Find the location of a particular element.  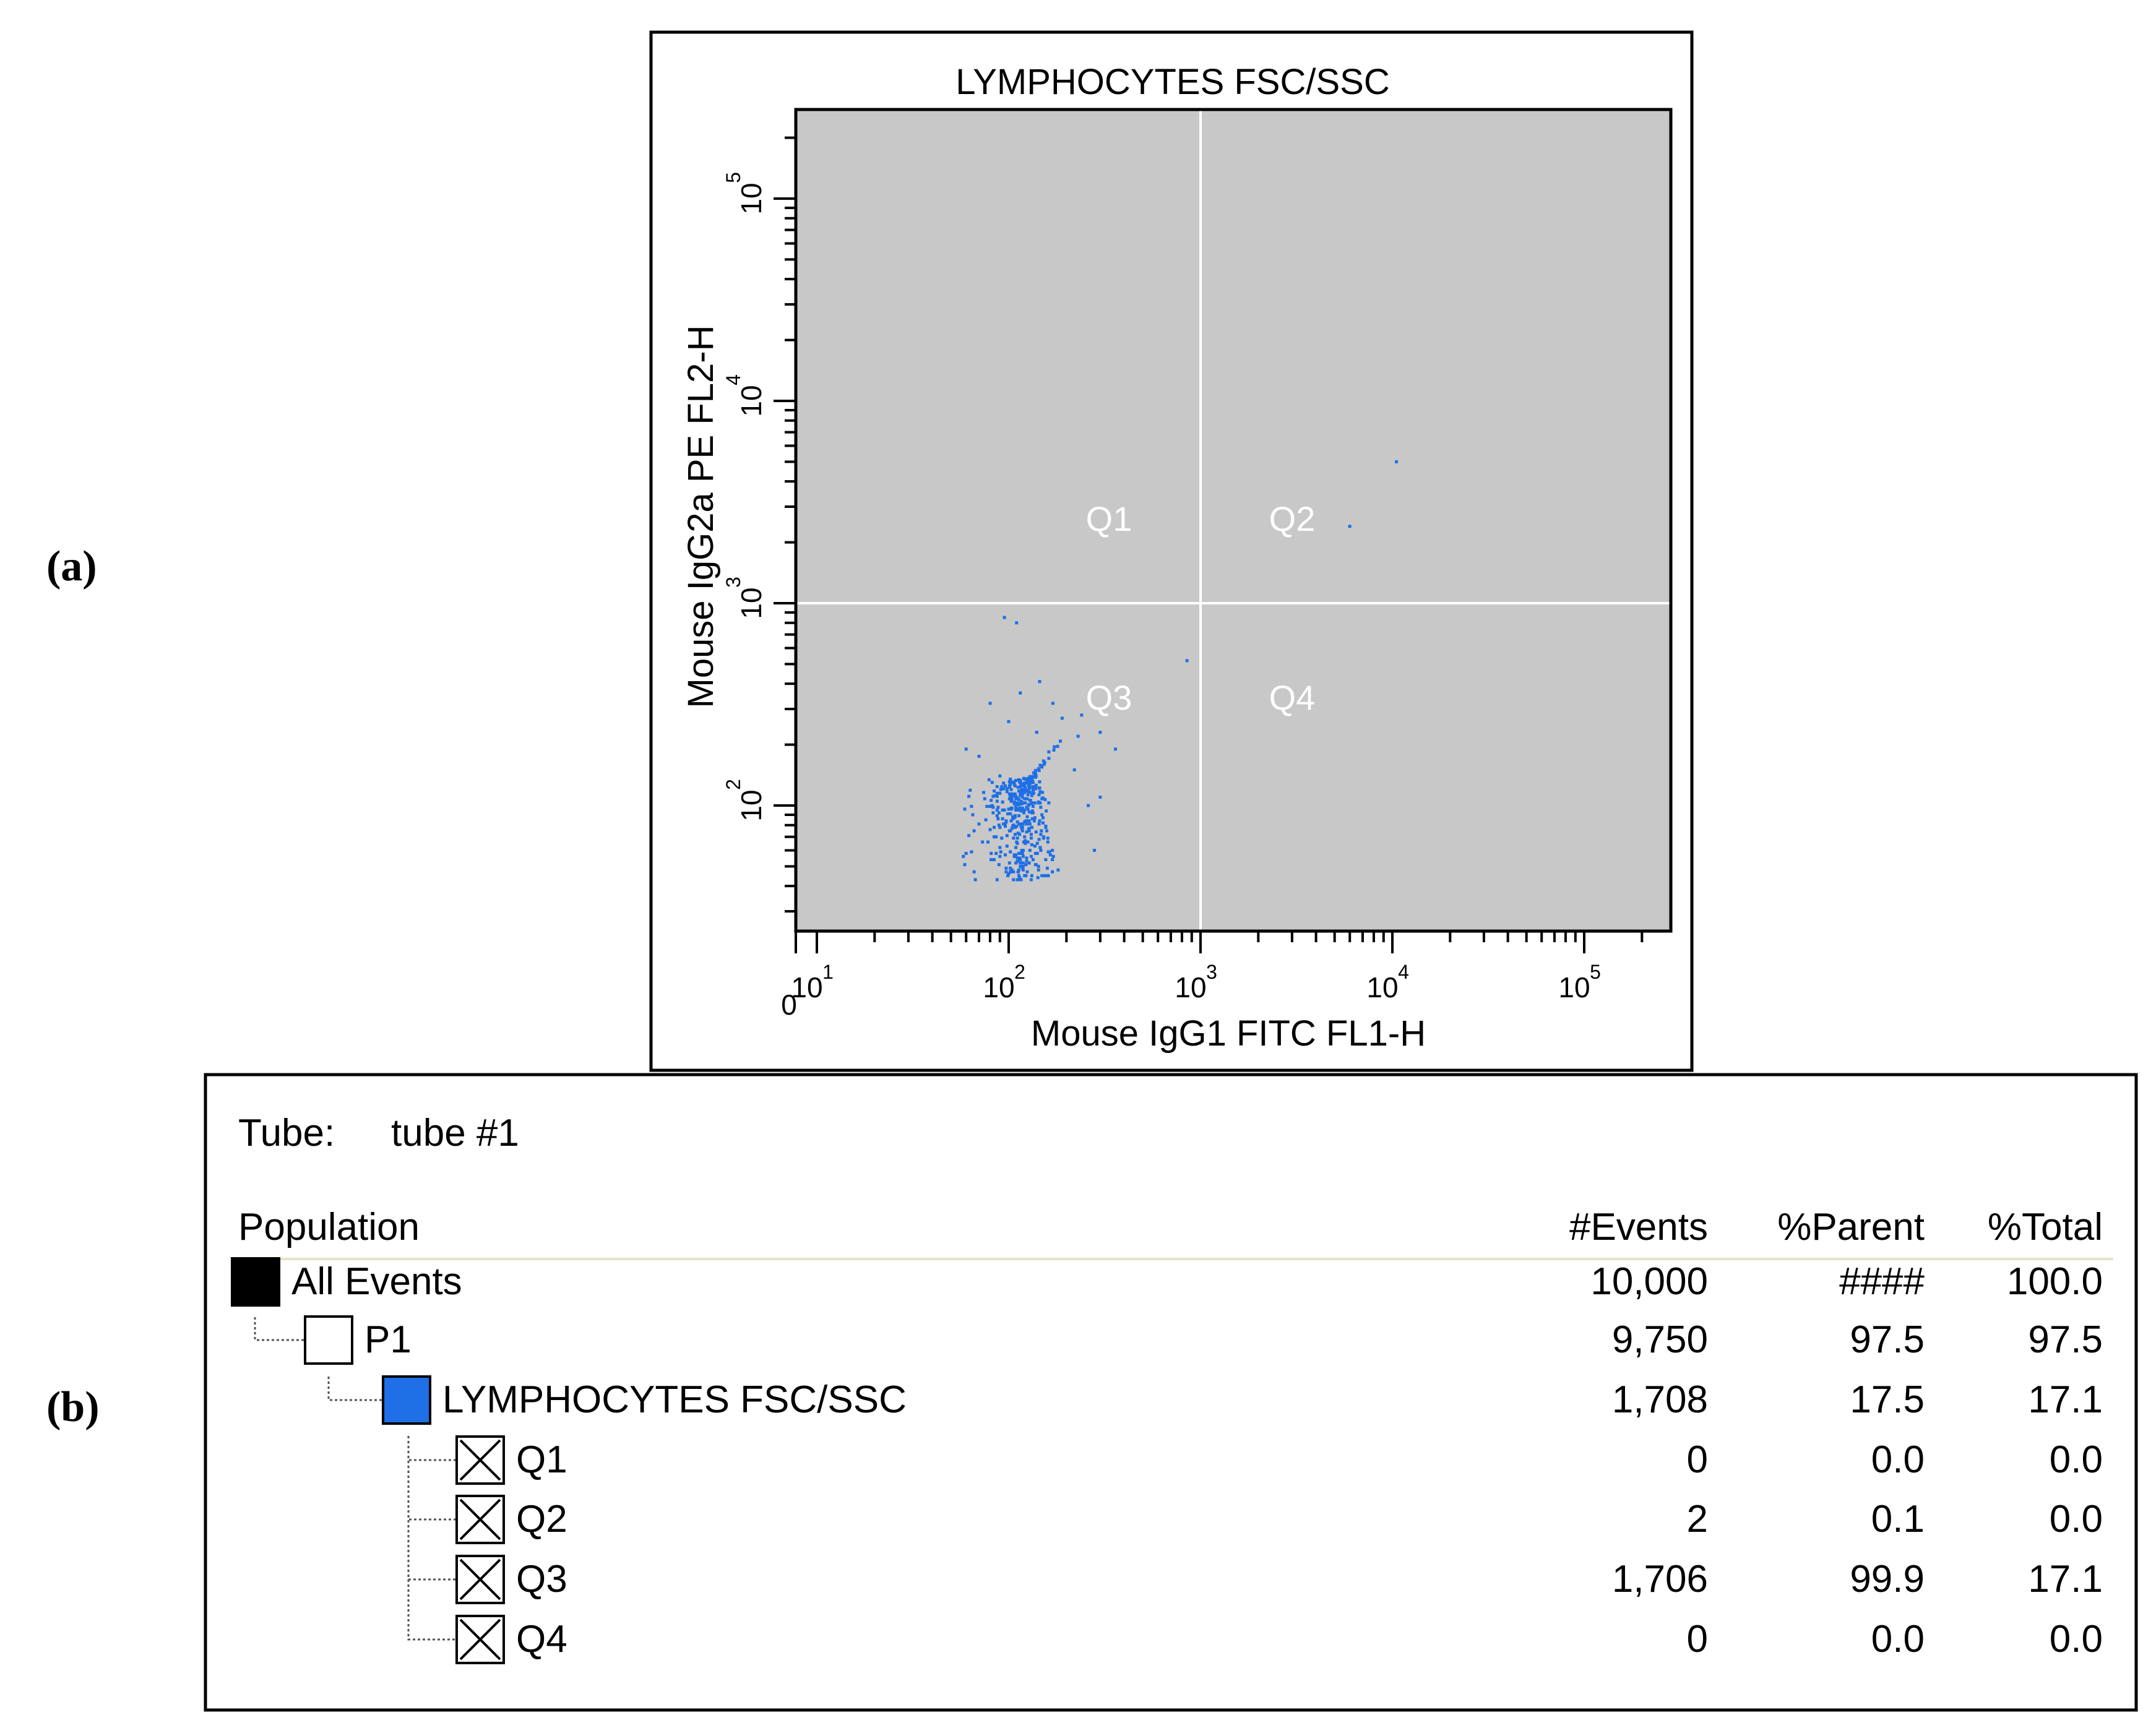

total-percent-value: 17.1 is located at coordinates (2065, 1579).